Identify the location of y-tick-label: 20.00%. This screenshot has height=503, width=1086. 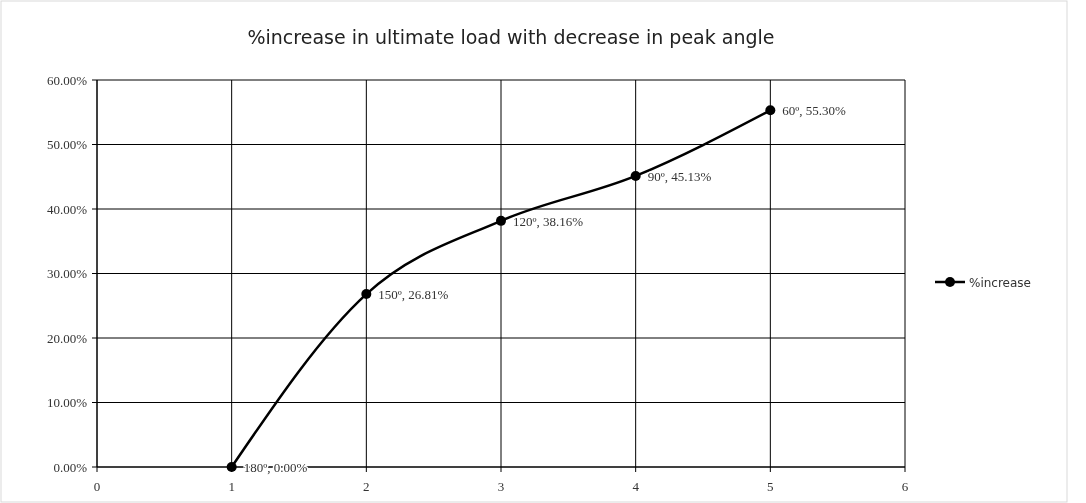
(67, 338).